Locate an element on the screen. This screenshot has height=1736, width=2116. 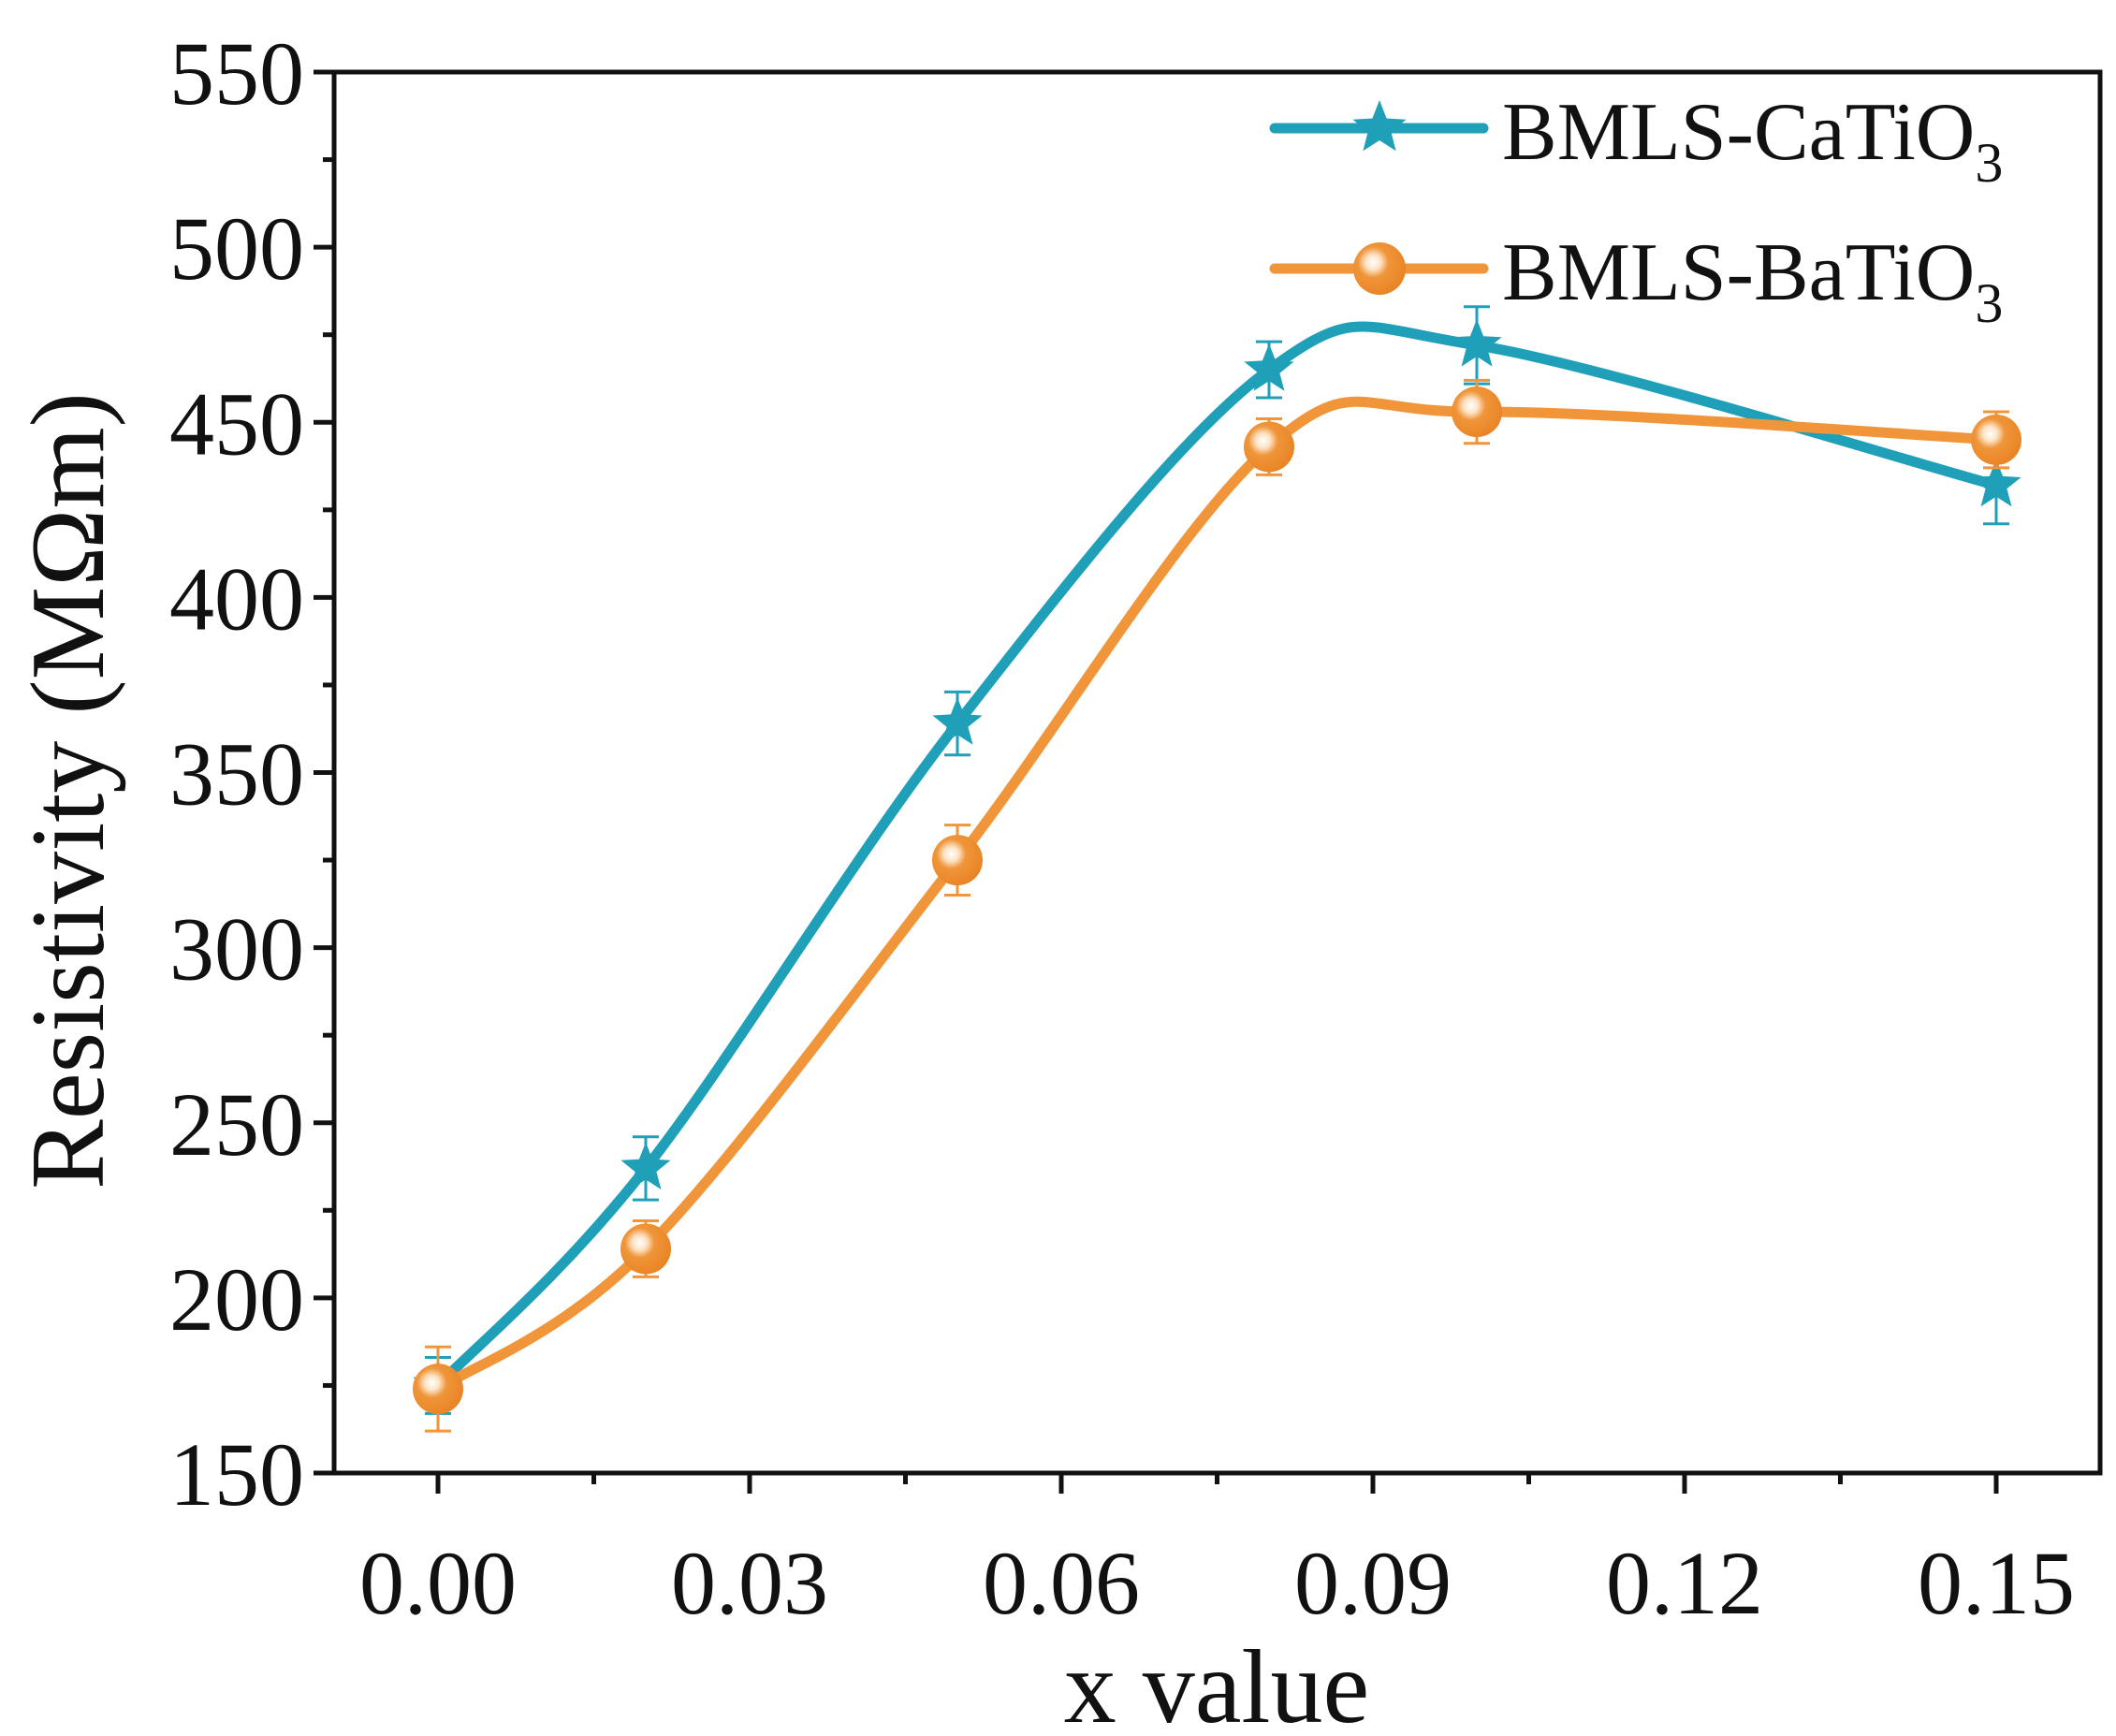
x-axis: 0.00 0.03 0.06 0.09 0.12 0.15 is located at coordinates (1217, 1553).